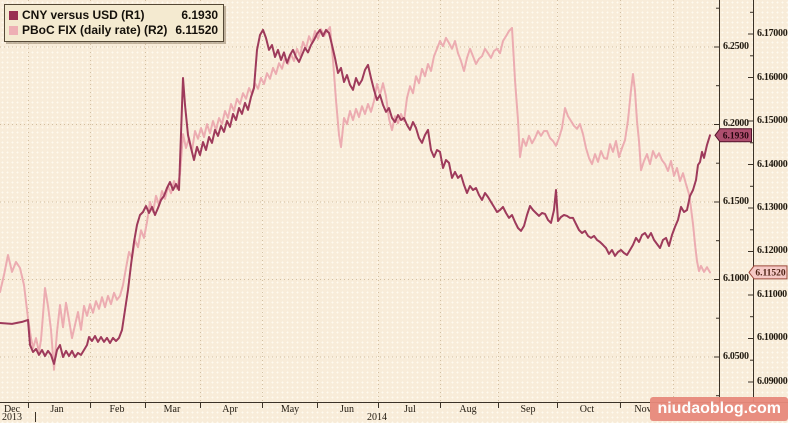 This screenshot has height=423, width=788. What do you see at coordinates (13, 30) in the screenshot?
I see `legend-swatch-pboc-icon` at bounding box center [13, 30].